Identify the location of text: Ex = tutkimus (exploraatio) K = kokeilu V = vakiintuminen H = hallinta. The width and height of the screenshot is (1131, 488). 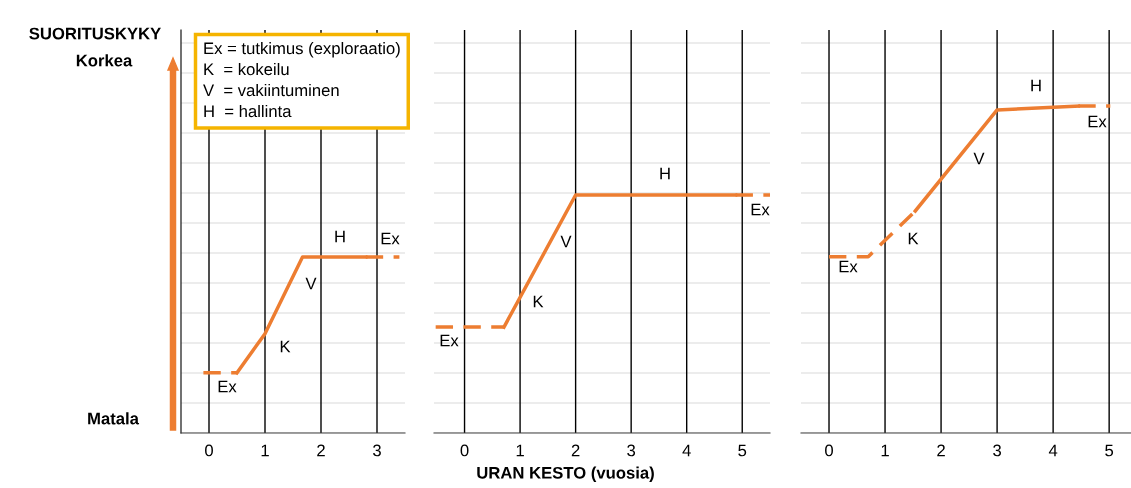
(301, 80).